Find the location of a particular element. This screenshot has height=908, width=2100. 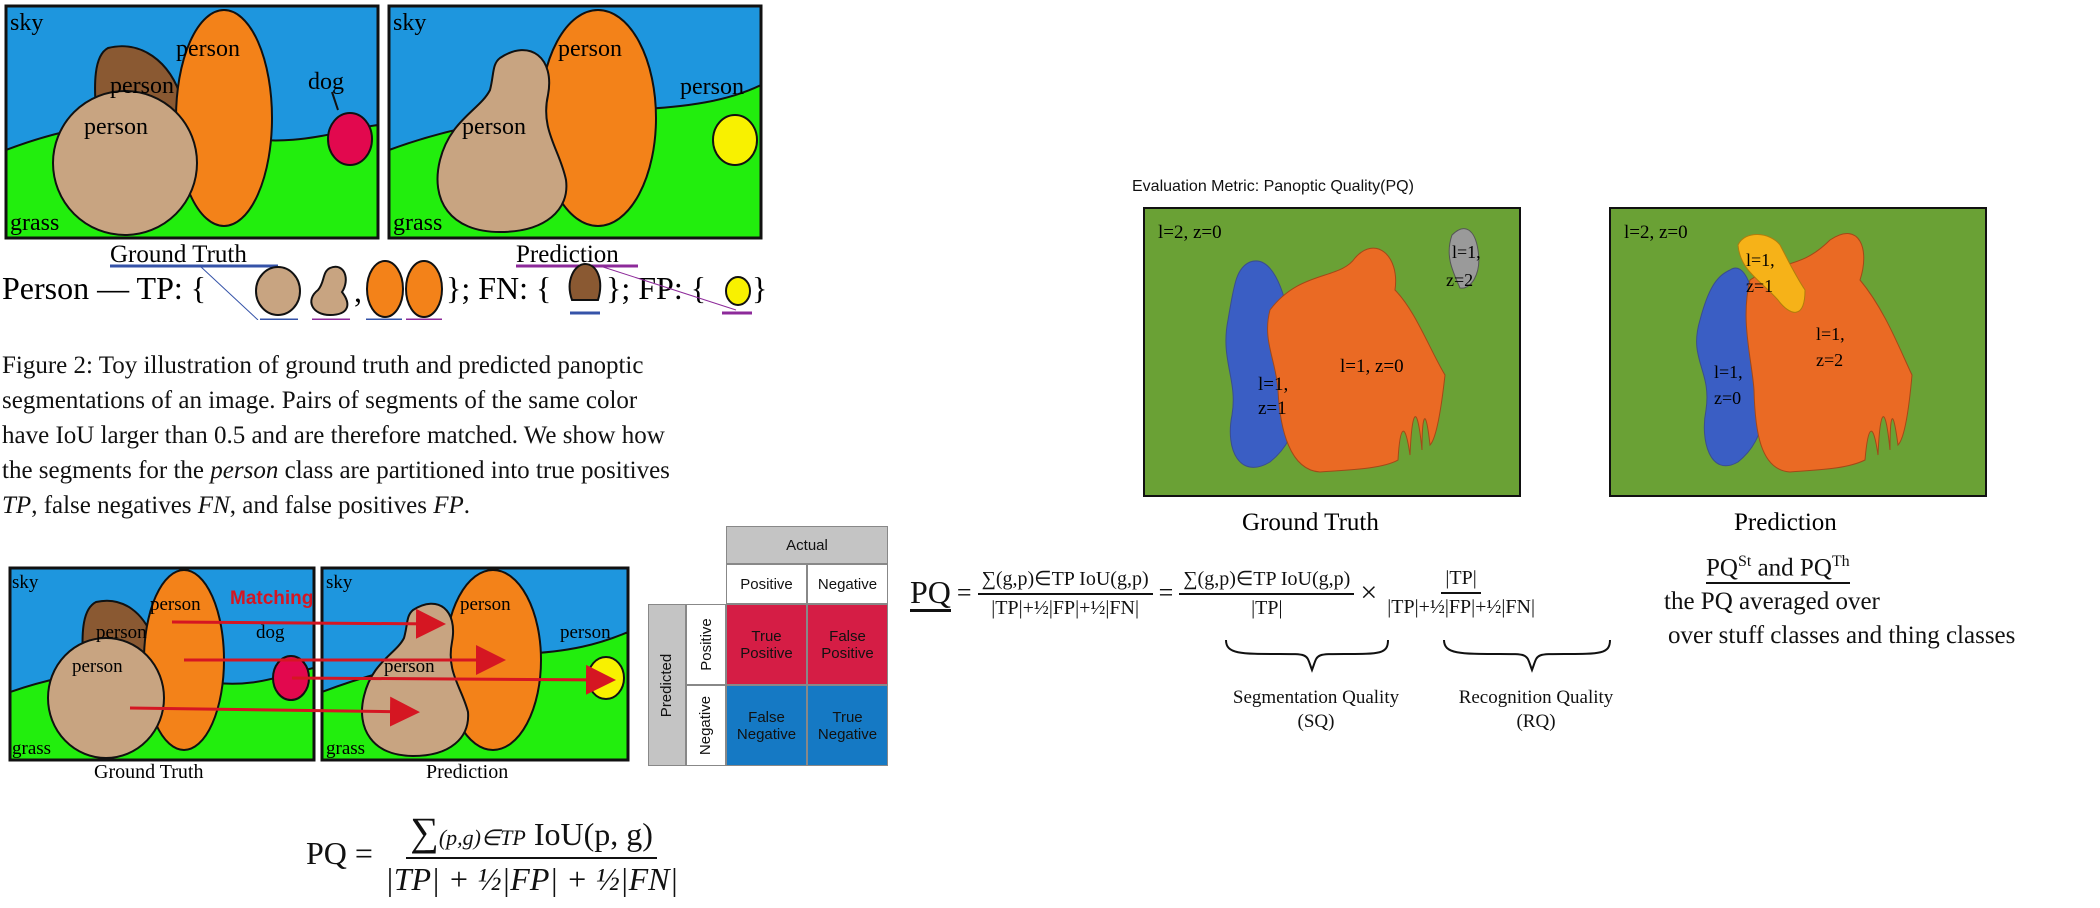

caption-fp: FP is located at coordinates (448, 505).